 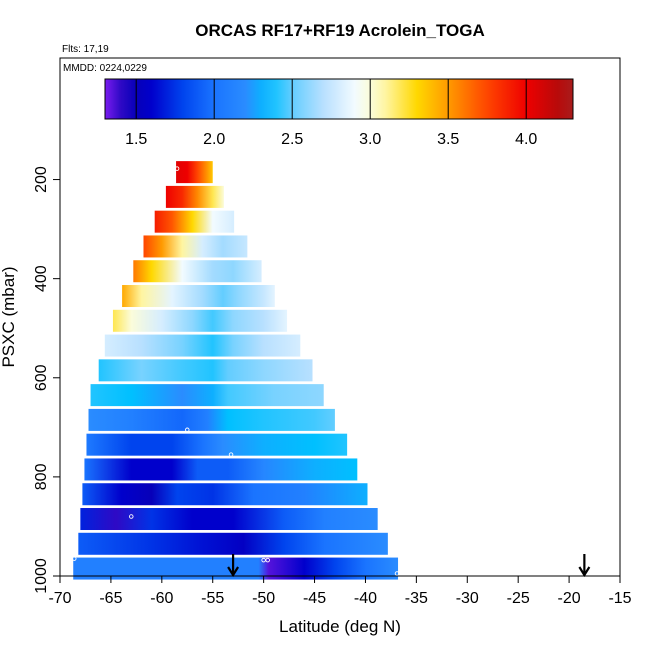 I want to click on chart-title: ORCAS RF17+RF19 Acrolein_TOGA, so click(x=340, y=30).